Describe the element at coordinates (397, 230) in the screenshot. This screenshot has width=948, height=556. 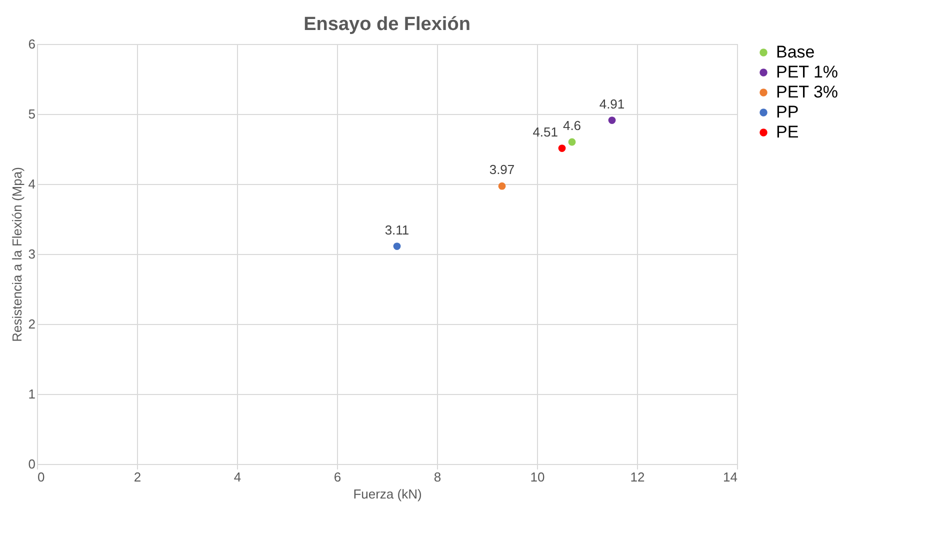
I see `data-label: 3.11` at that location.